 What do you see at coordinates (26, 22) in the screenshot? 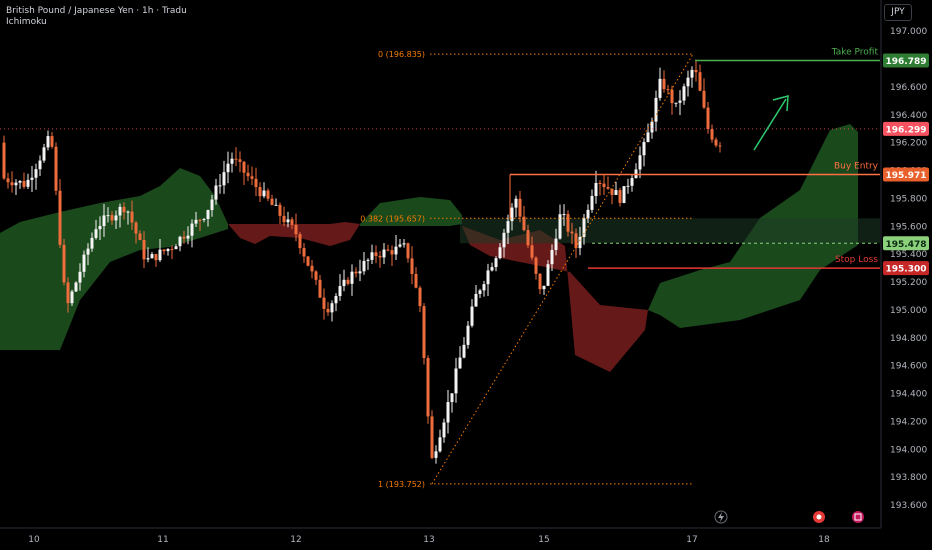
I see `indicator-label: Ichimoku` at bounding box center [26, 22].